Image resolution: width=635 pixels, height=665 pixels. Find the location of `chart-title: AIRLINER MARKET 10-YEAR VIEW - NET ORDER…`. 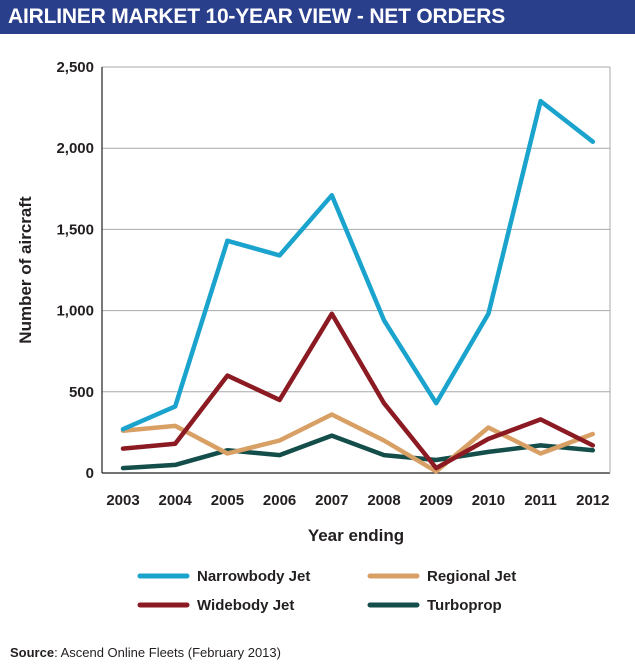

chart-title: AIRLINER MARKET 10-YEAR VIEW - NET ORDER… is located at coordinates (317, 17).